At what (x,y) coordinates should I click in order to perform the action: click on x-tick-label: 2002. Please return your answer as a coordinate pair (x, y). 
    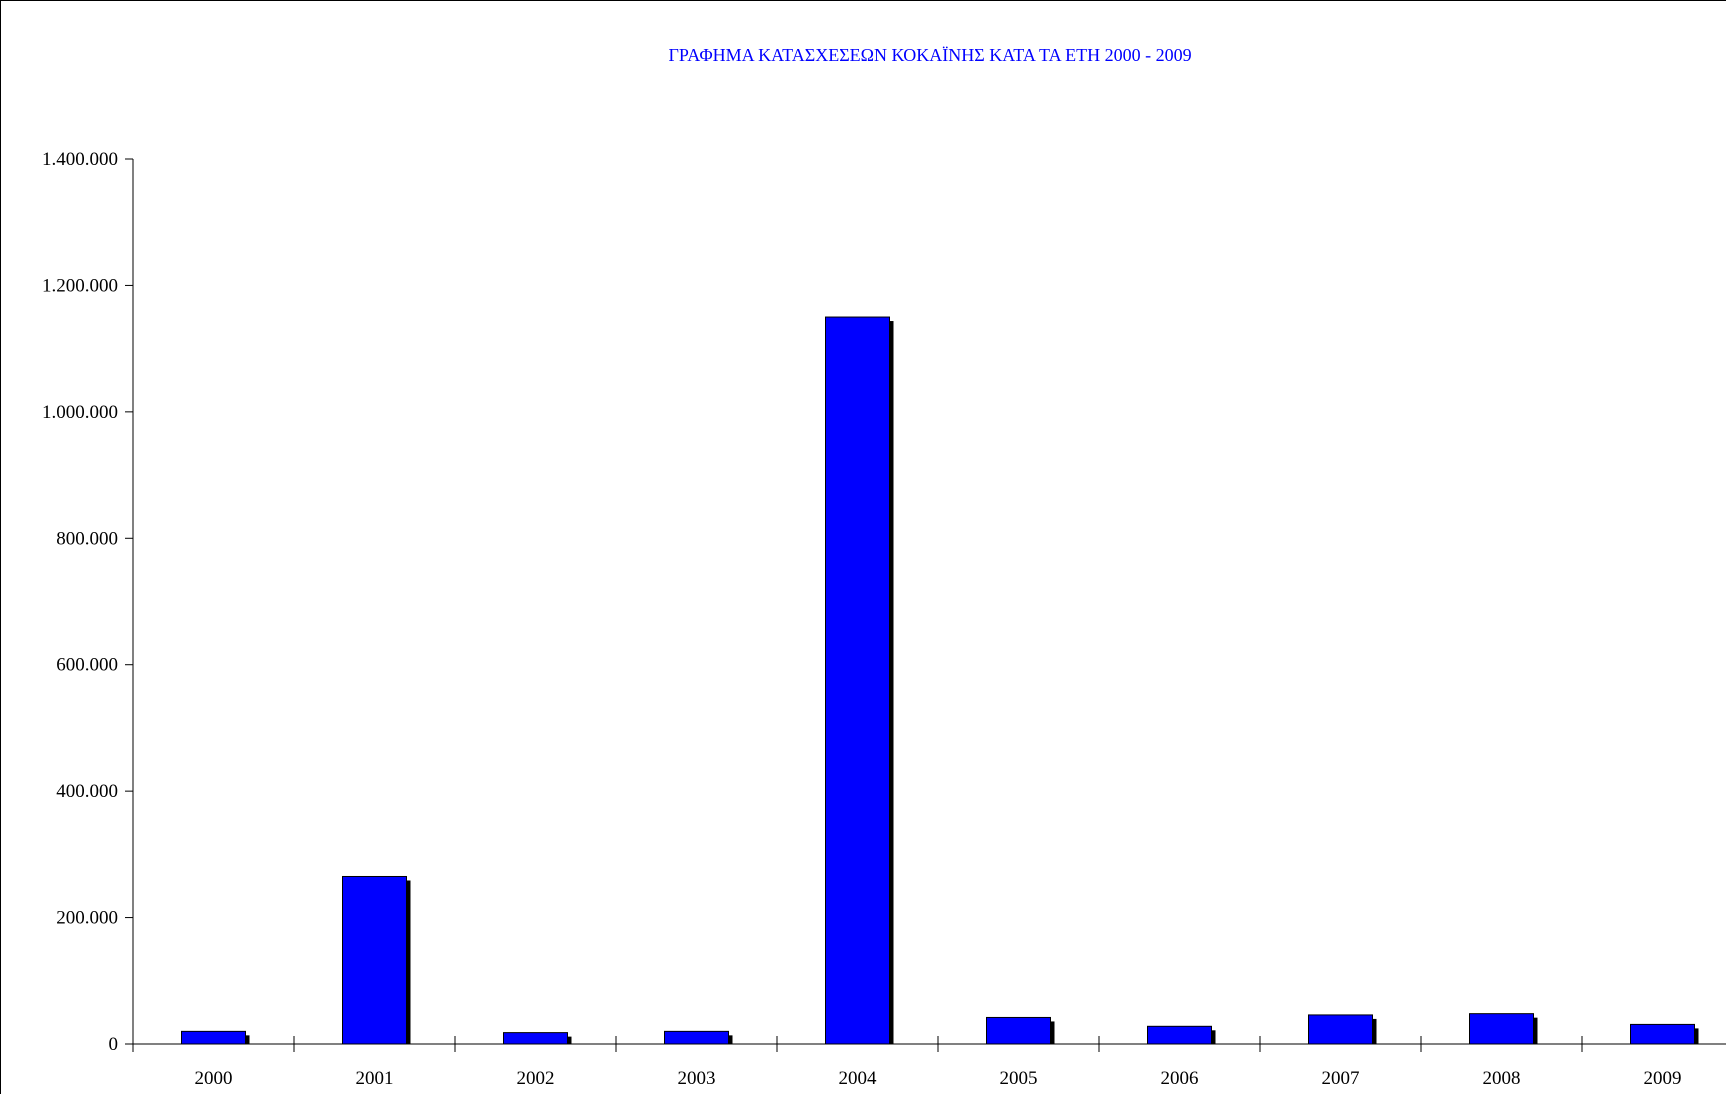
    Looking at the image, I should click on (536, 1078).